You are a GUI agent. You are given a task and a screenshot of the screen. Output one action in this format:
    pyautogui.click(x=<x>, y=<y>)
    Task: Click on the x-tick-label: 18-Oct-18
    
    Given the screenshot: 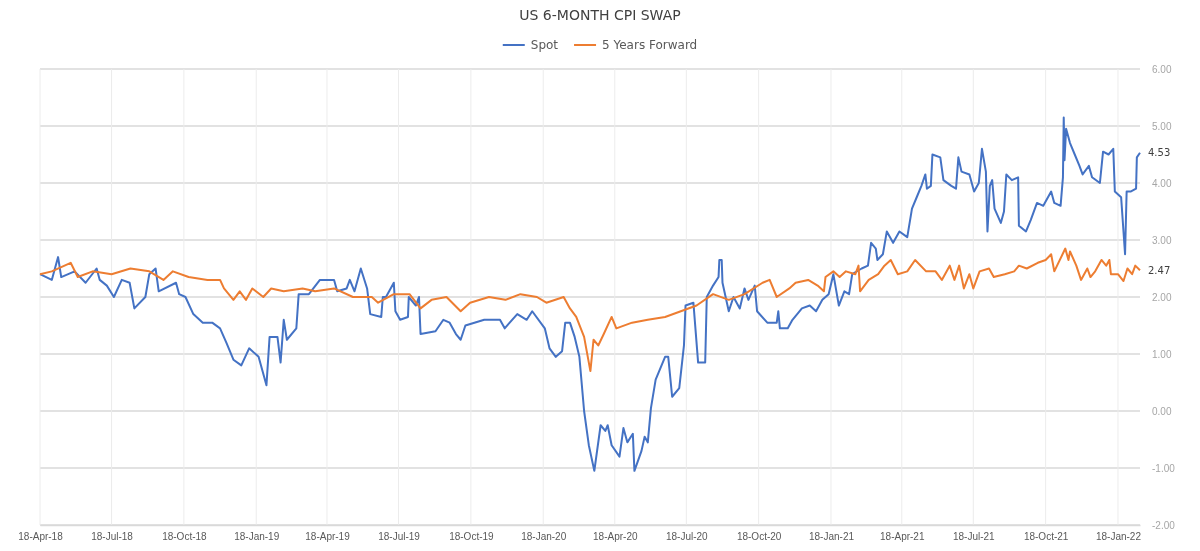 What is the action you would take?
    pyautogui.click(x=185, y=537)
    